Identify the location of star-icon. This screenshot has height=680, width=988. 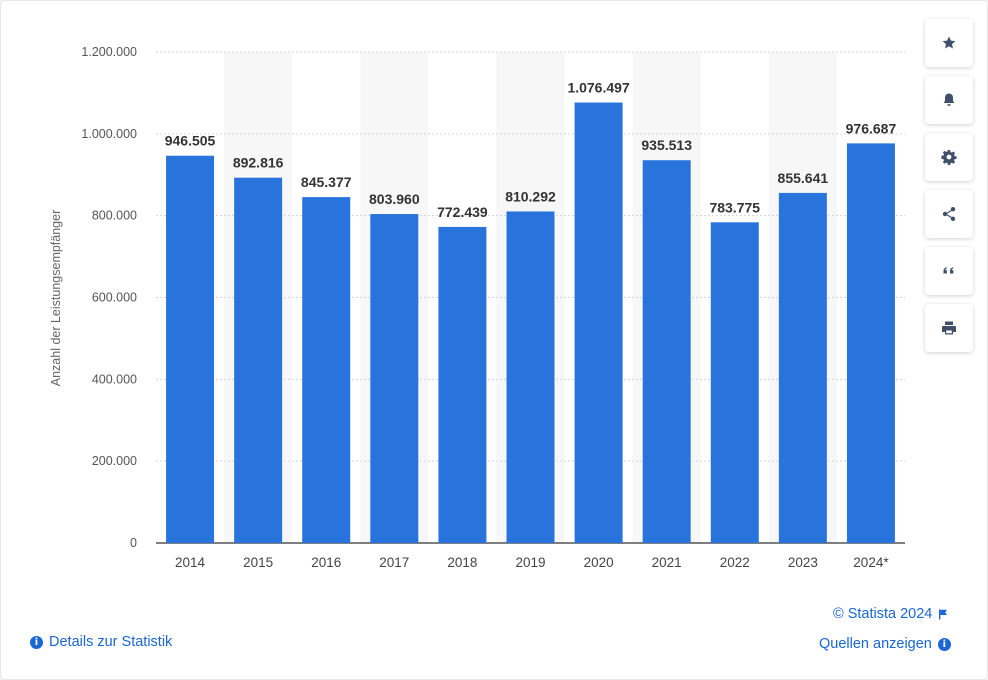
(949, 42).